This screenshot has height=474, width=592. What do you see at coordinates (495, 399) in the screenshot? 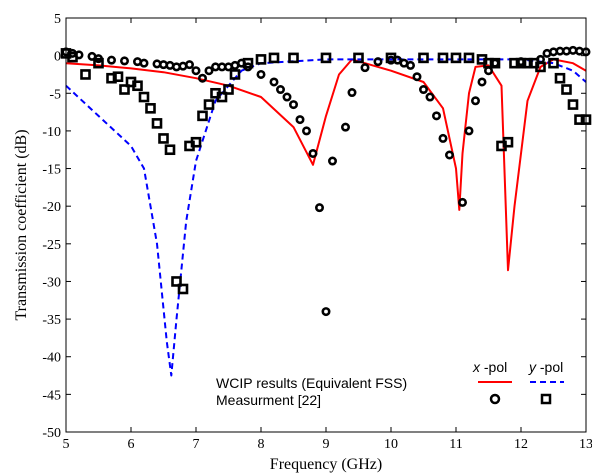
I see `legend-swatch-meas-x` at bounding box center [495, 399].